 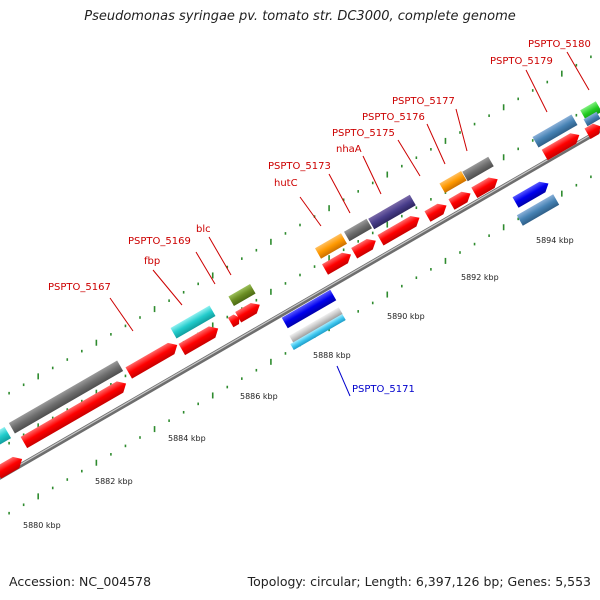 What do you see at coordinates (79, 287) in the screenshot?
I see `gene-label: PSPTO_5167` at bounding box center [79, 287].